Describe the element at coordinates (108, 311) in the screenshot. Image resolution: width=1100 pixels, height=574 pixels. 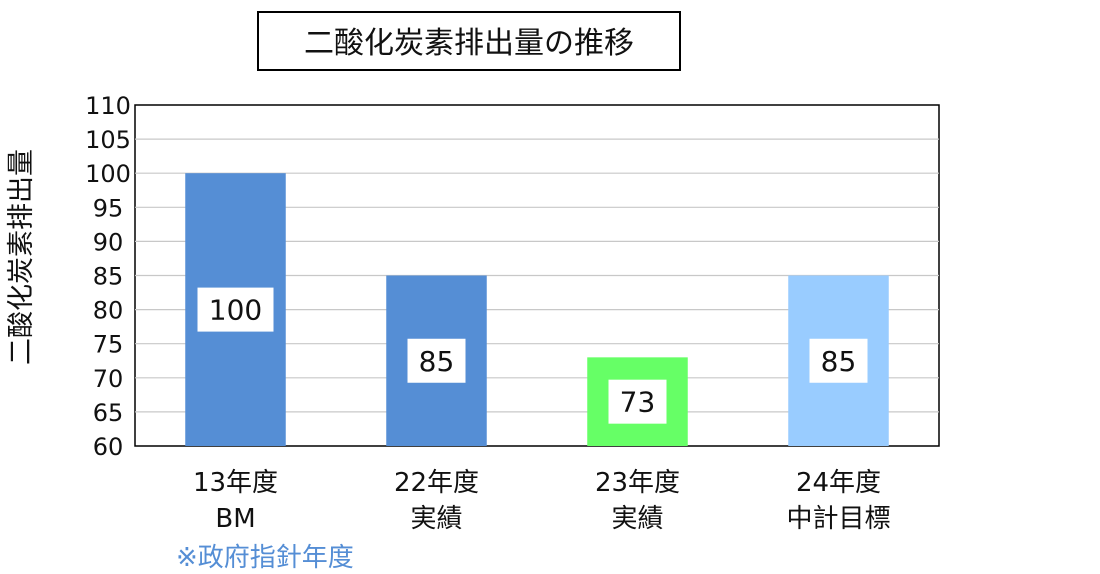
I see `y-tick-label: 80` at that location.